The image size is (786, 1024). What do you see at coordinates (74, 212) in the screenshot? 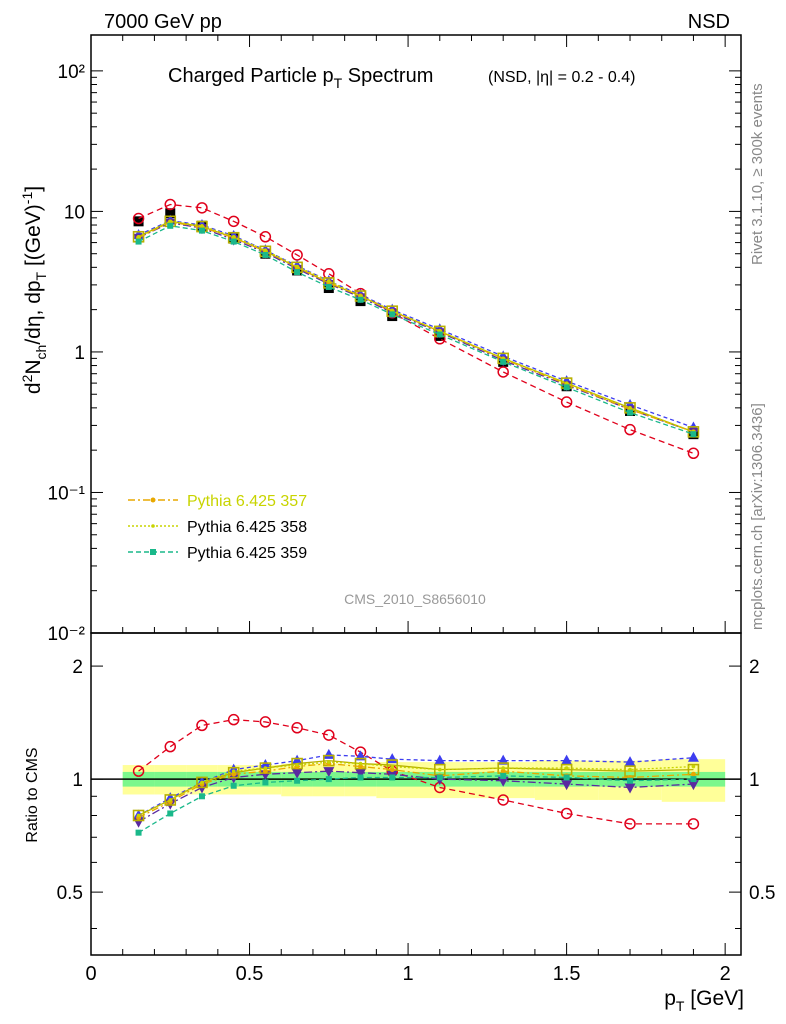
I see `y-tick-label: 10` at bounding box center [74, 212].